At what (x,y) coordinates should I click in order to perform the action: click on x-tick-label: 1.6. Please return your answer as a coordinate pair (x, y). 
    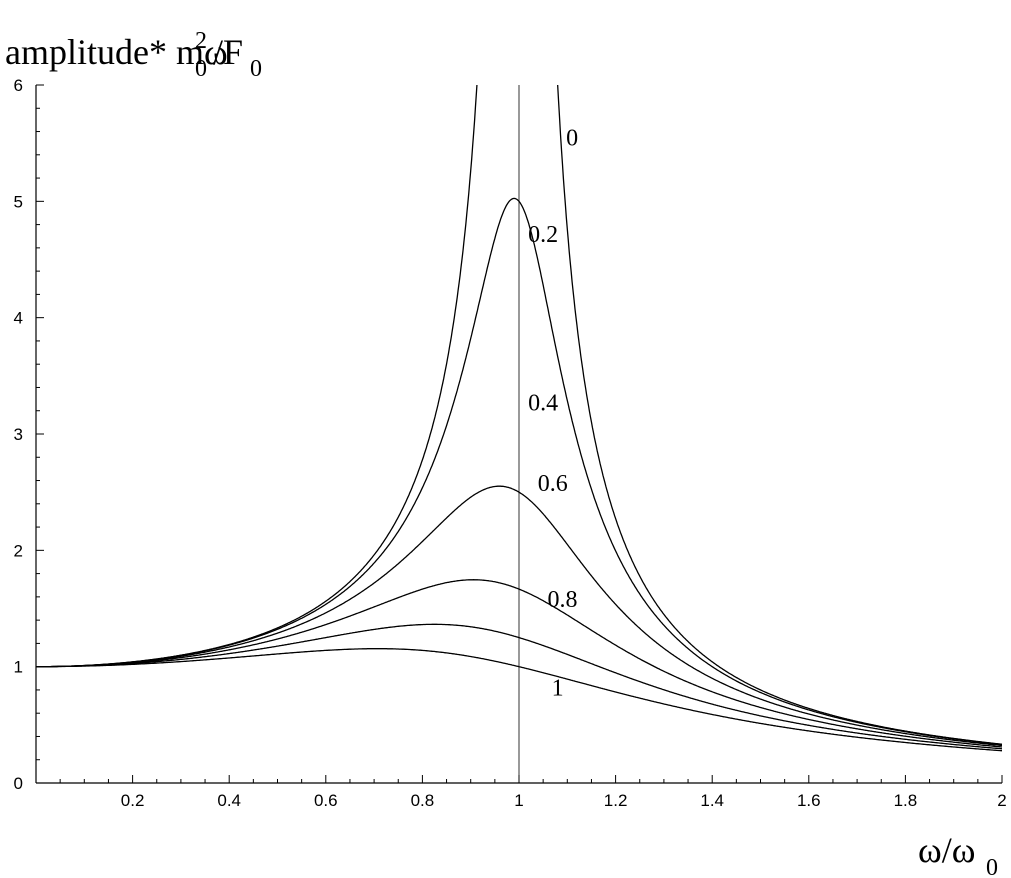
    Looking at the image, I should click on (809, 800).